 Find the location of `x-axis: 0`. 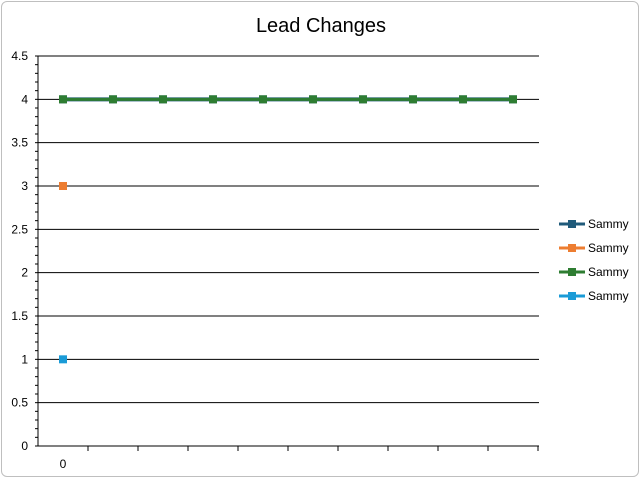

x-axis: 0 is located at coordinates (299, 458).